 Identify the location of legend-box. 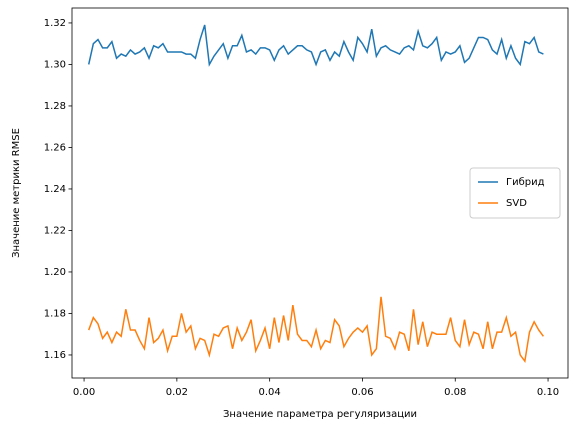
(515, 193).